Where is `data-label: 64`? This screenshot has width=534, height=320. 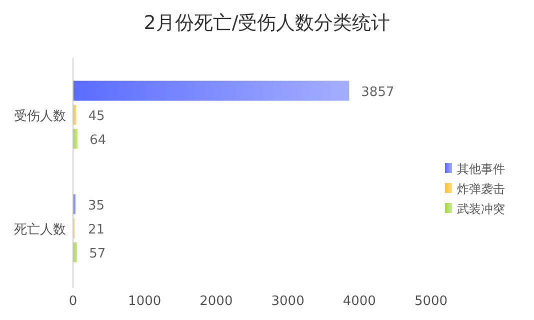 data-label: 64 is located at coordinates (98, 140).